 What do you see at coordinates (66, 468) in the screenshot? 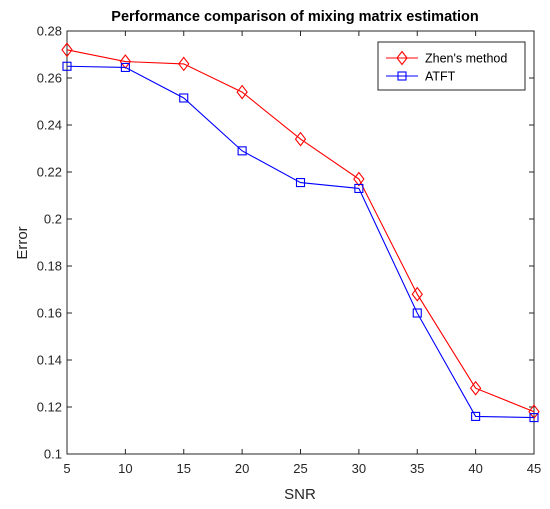
I see `x-tick-label: 5` at bounding box center [66, 468].